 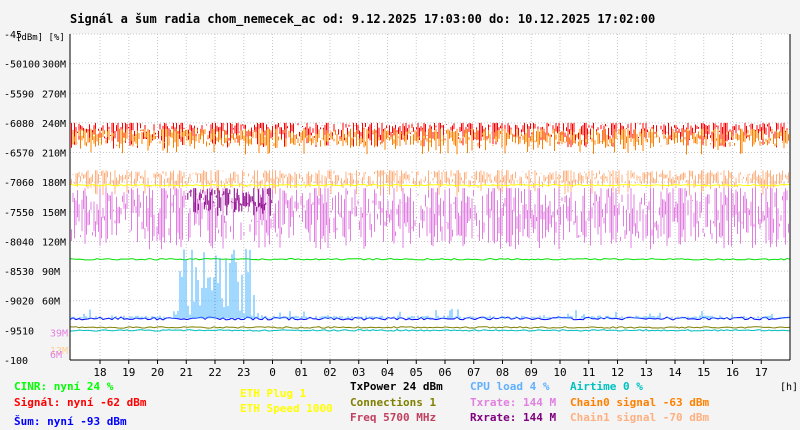 I want to click on y-tick-pct: 20, so click(x=28, y=302).